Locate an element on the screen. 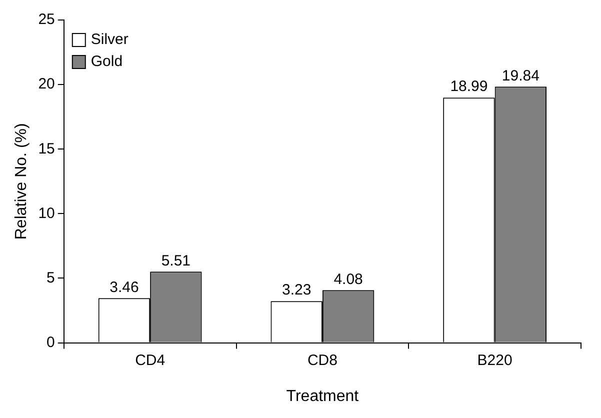 This screenshot has height=418, width=601. data-label: 4.08 is located at coordinates (348, 279).